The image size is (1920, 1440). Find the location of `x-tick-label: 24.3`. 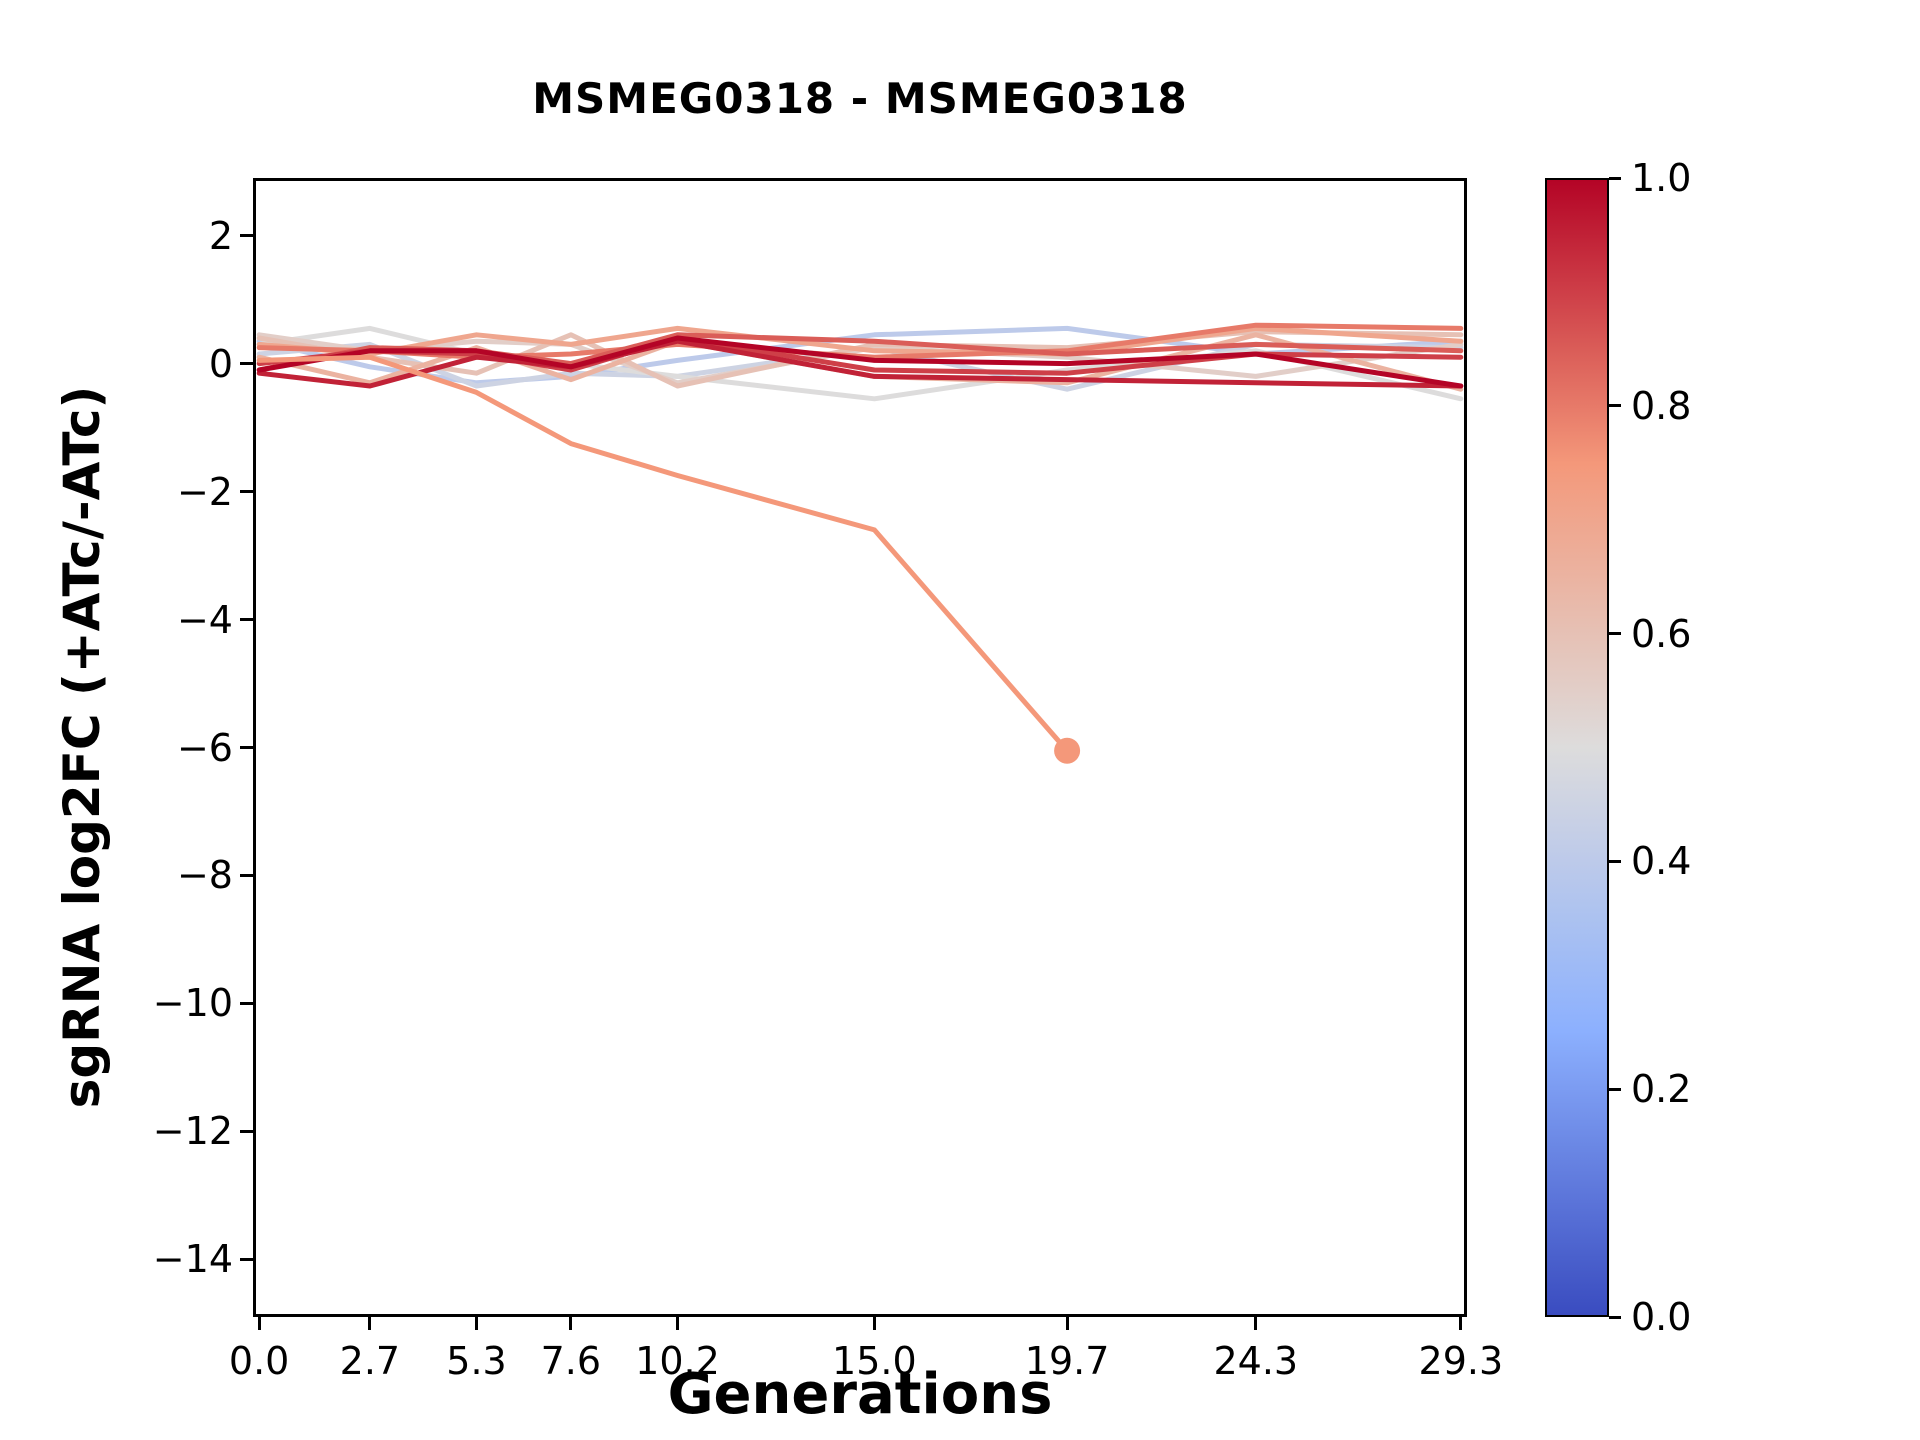

x-tick-label: 24.3 is located at coordinates (1256, 1361).